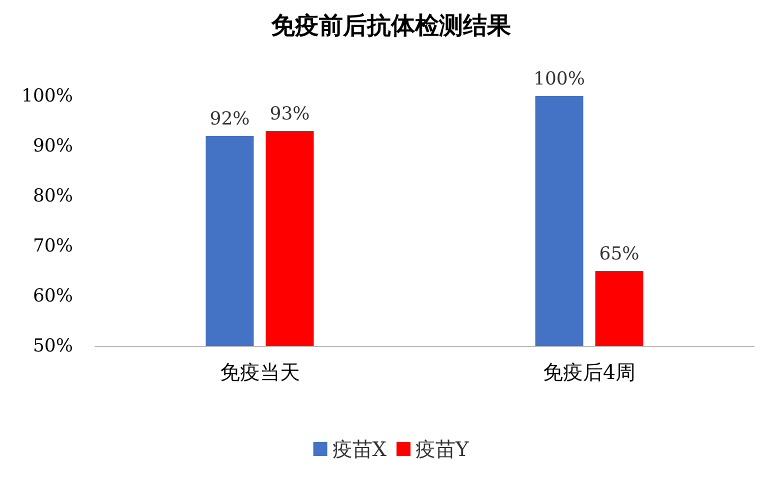 The height and width of the screenshot is (482, 782). What do you see at coordinates (559, 79) in the screenshot?
I see `data-label: 100%` at bounding box center [559, 79].